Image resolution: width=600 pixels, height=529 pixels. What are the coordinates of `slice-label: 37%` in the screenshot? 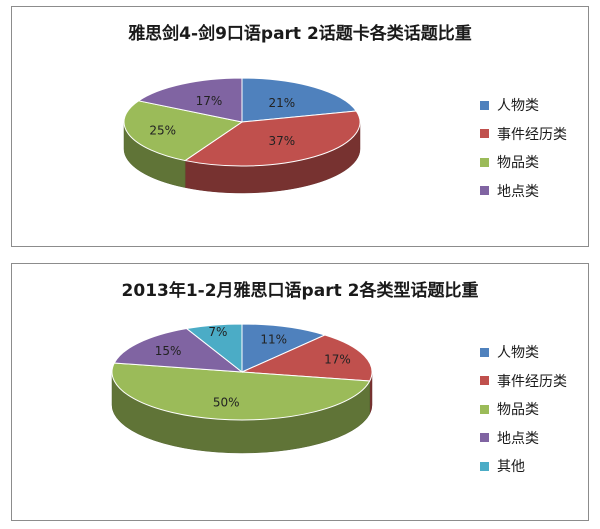 It's located at (281, 141).